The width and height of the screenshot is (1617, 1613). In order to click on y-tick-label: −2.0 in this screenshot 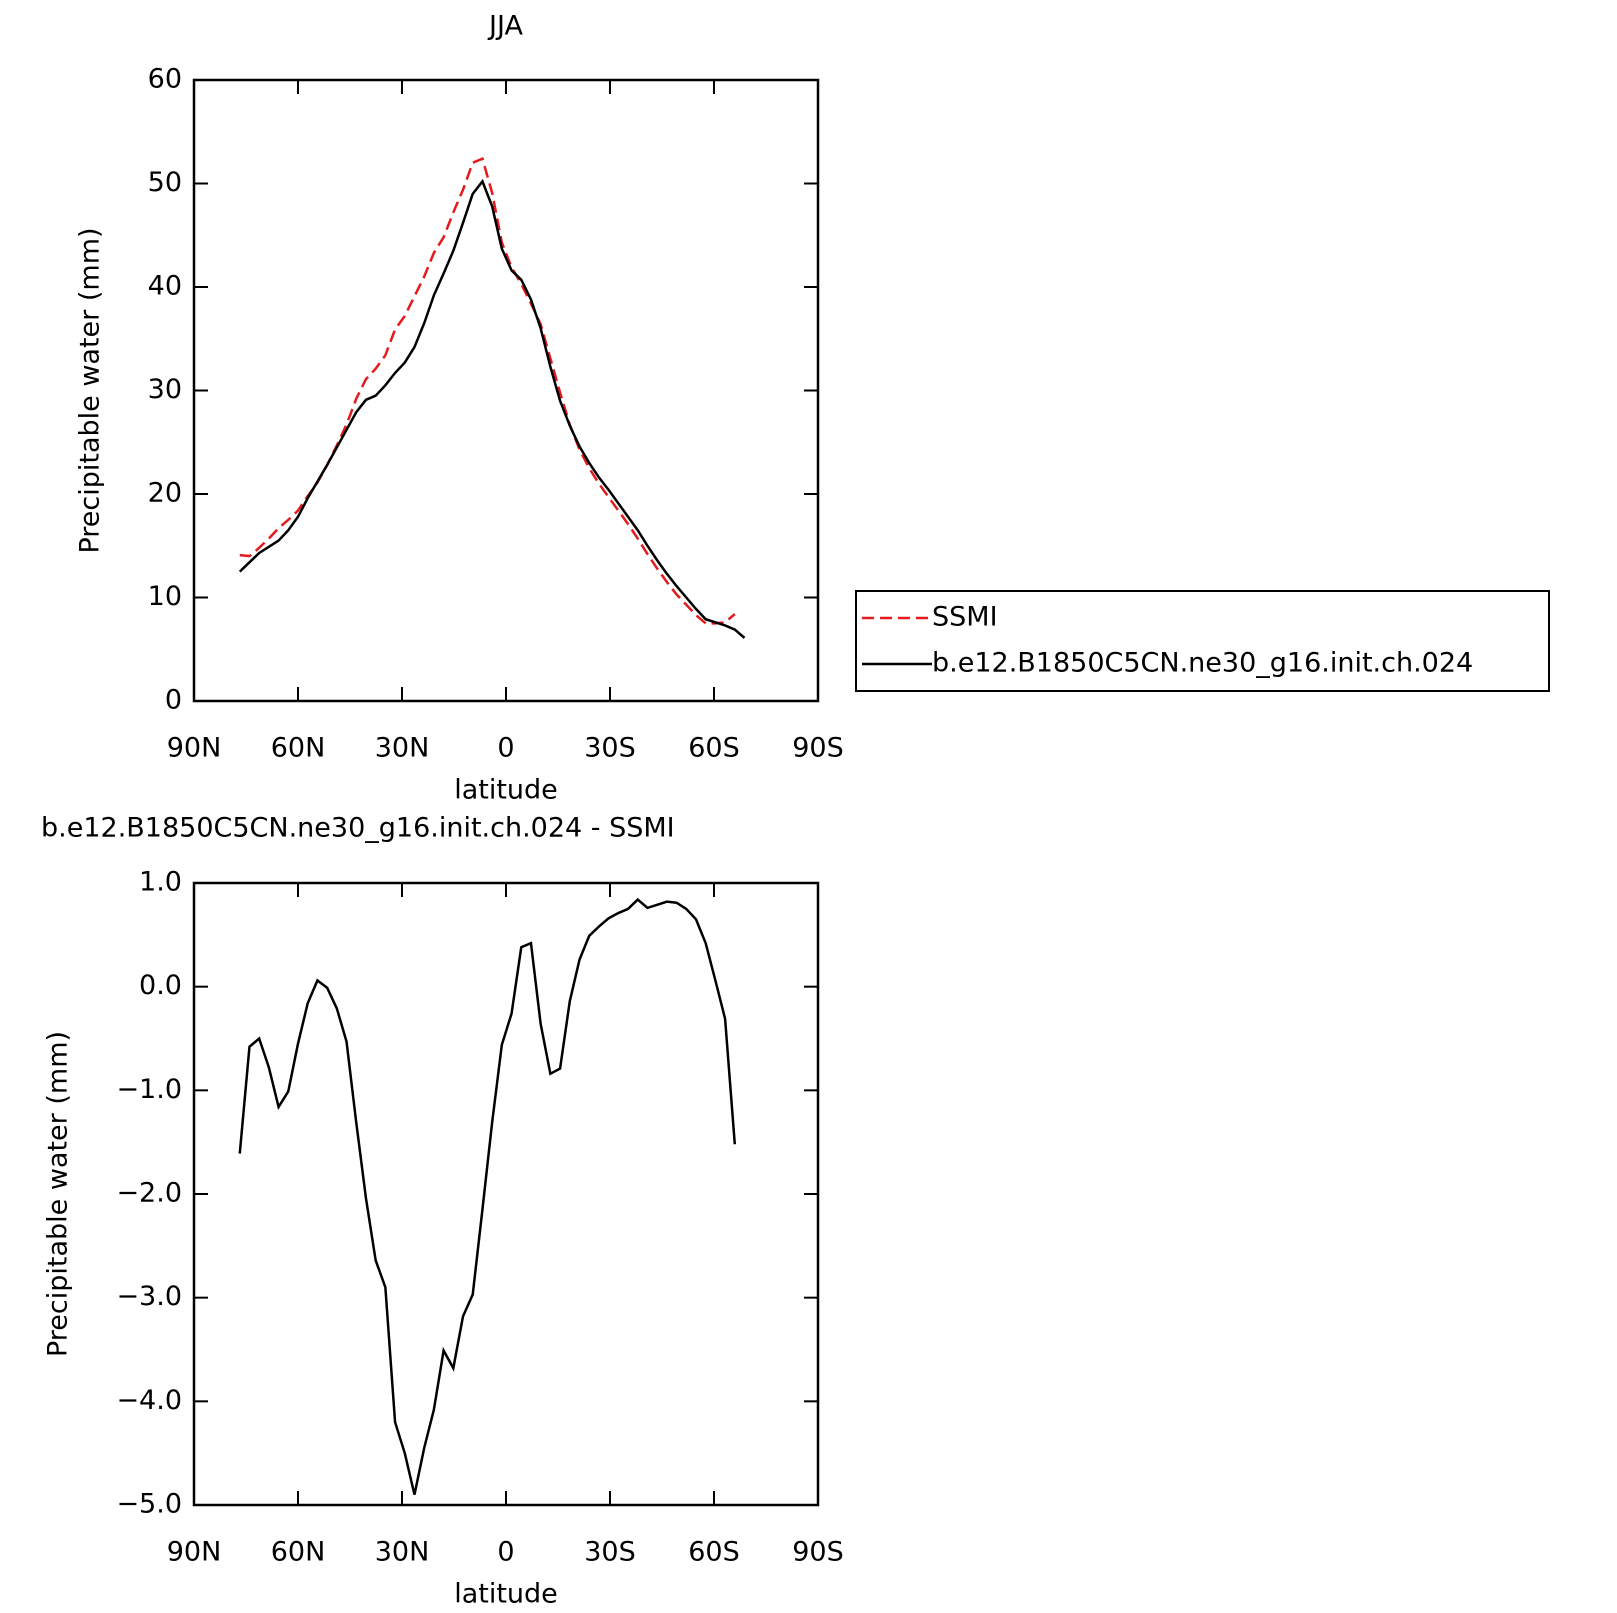, I will do `click(149, 1193)`.